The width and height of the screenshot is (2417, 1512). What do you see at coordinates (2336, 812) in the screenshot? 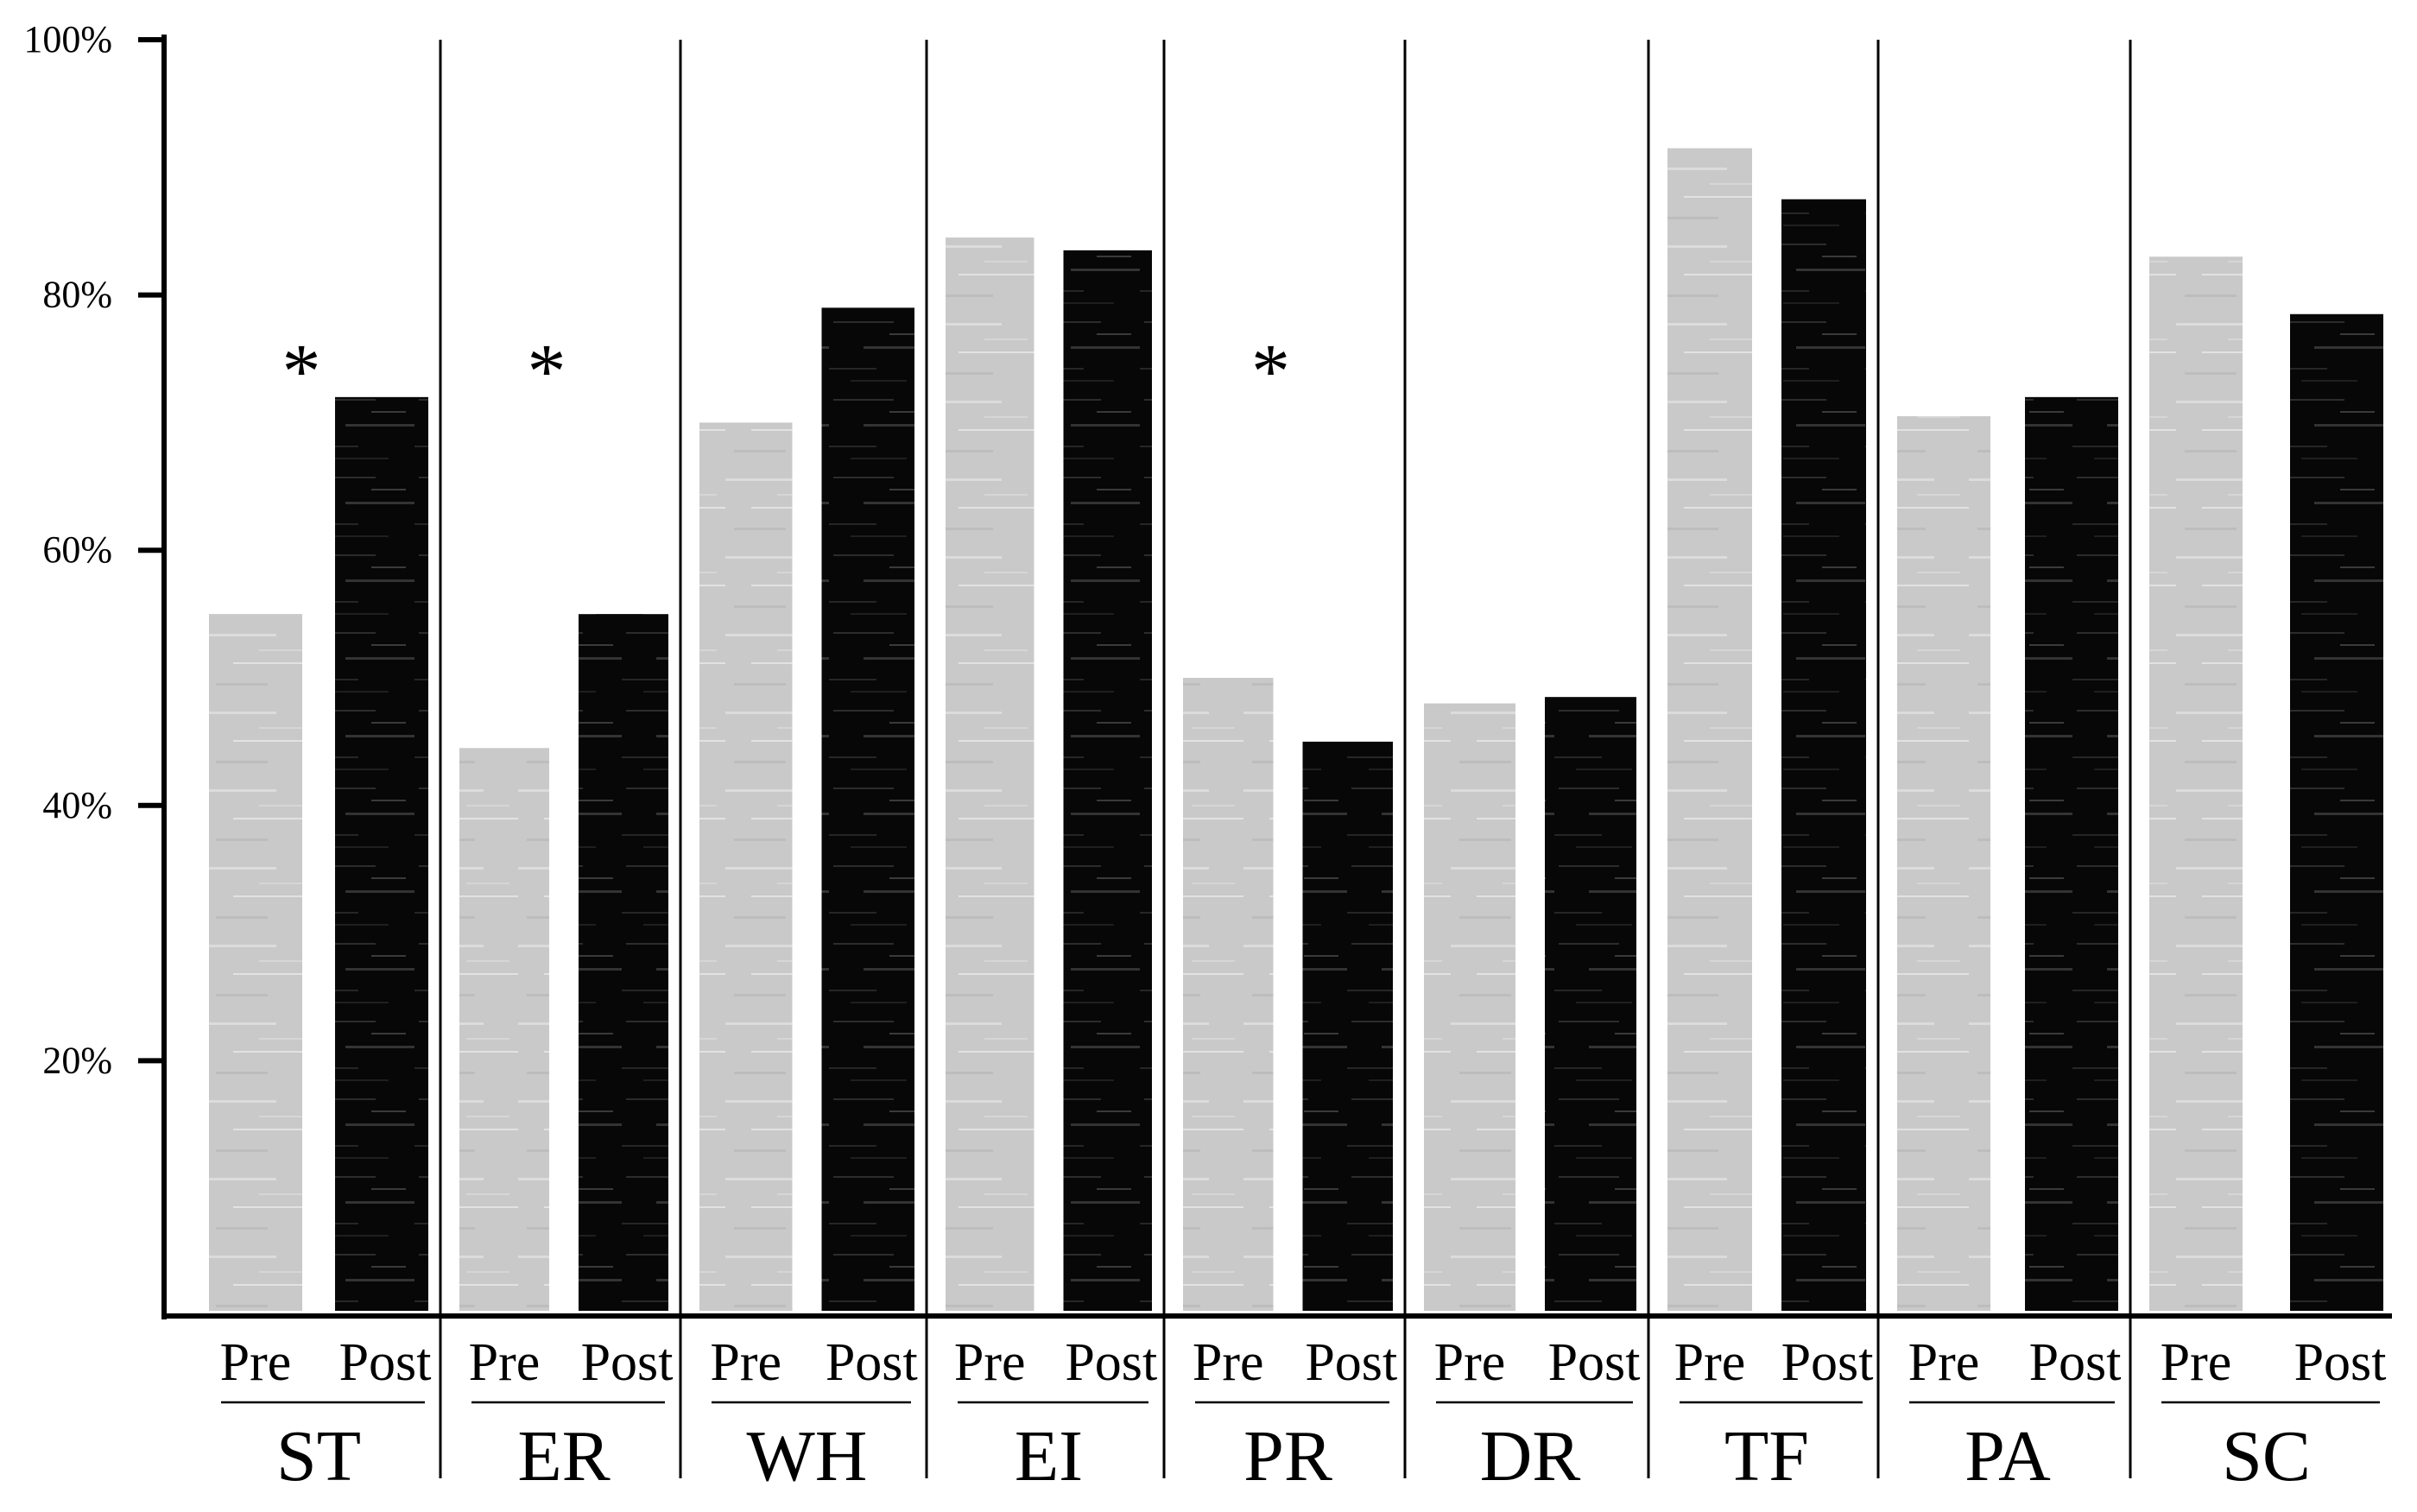
I see `bar-post-sc` at bounding box center [2336, 812].